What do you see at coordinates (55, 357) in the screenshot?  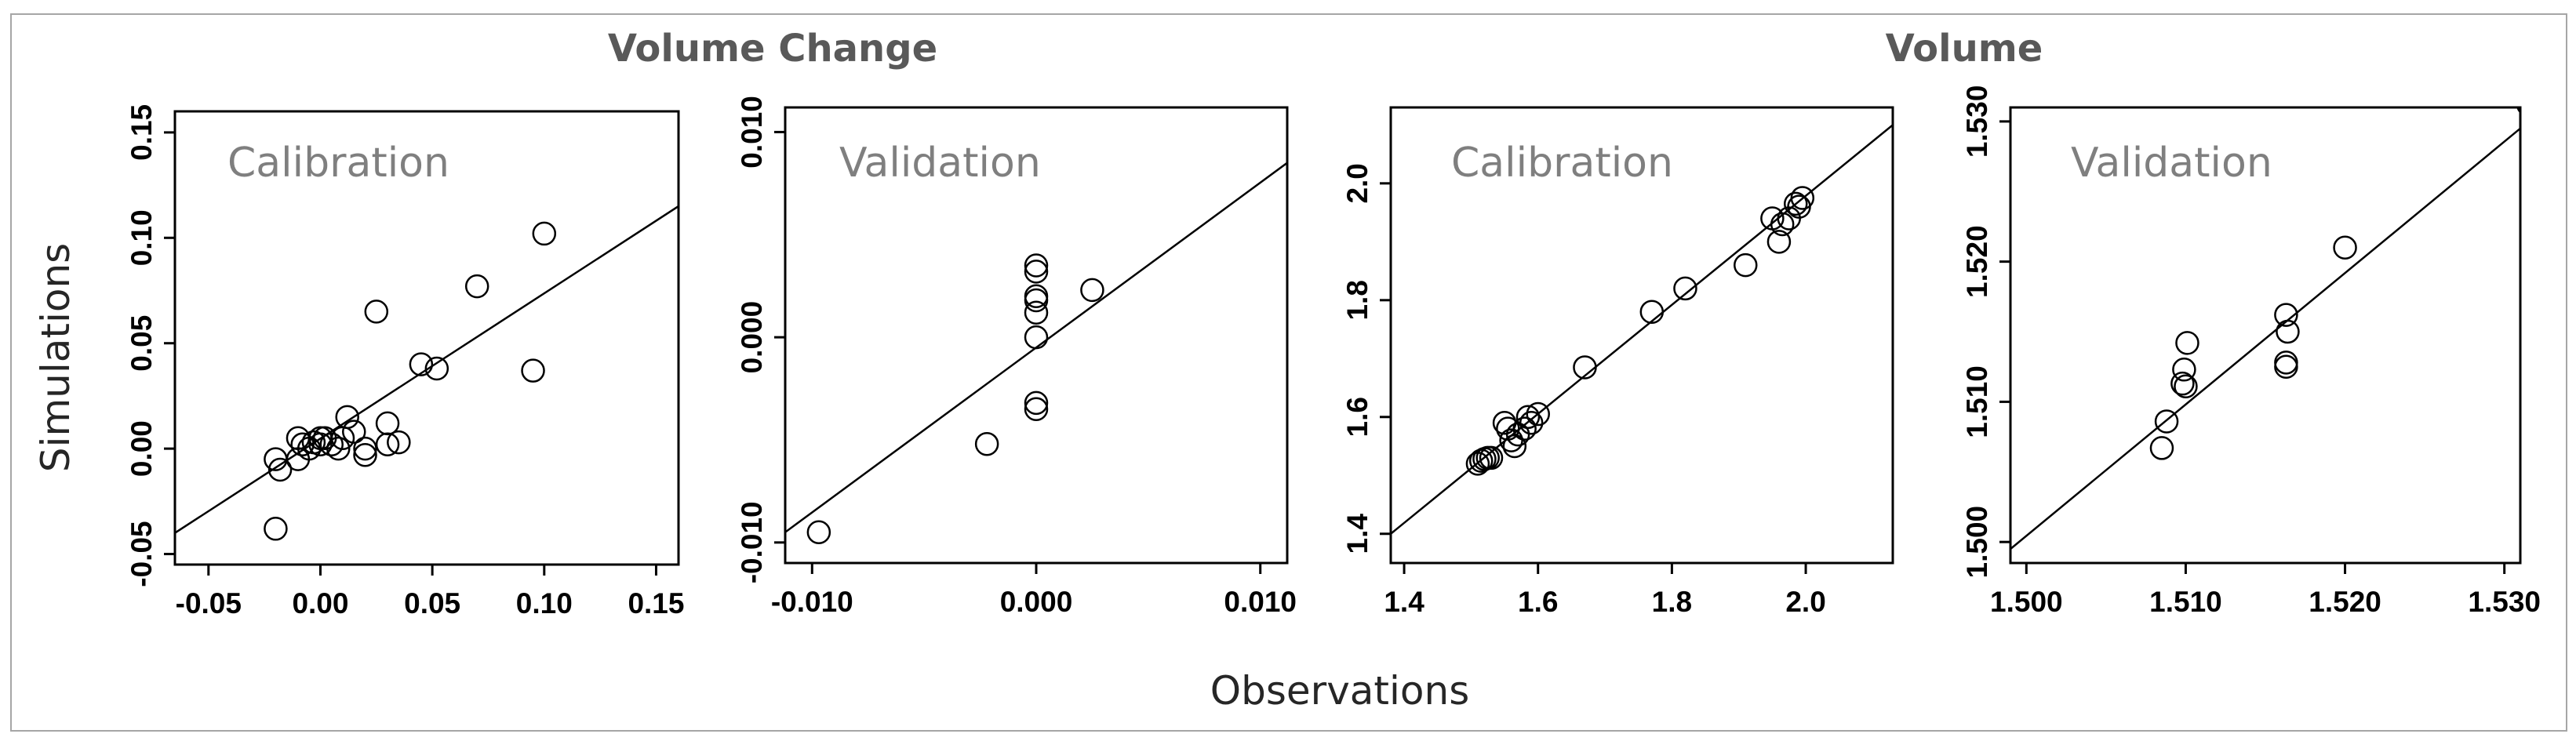 I see `y-axis-title: Simulations` at bounding box center [55, 357].